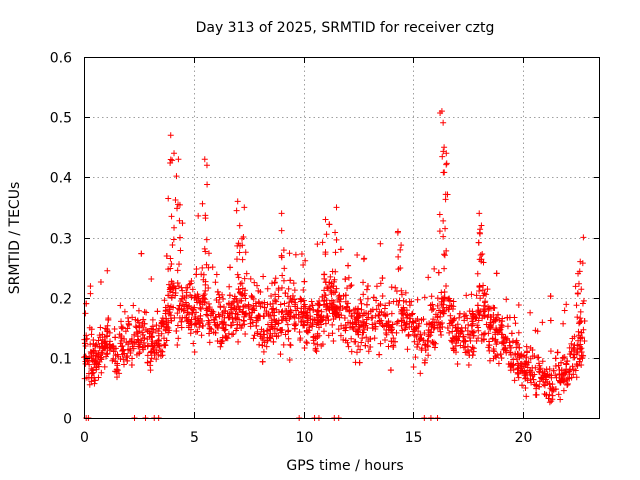 The width and height of the screenshot is (640, 480). Describe the element at coordinates (305, 438) in the screenshot. I see `x-tick-label: 10` at that location.